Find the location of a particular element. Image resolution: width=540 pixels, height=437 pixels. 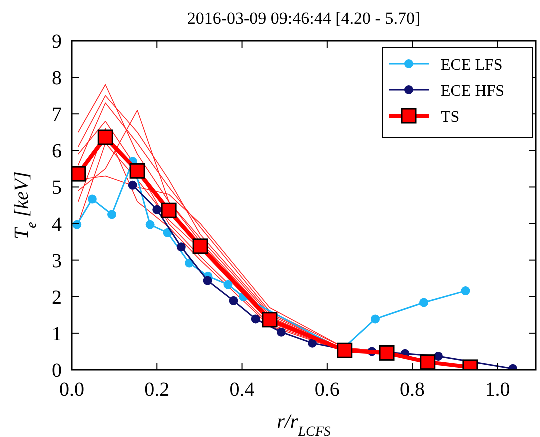

legend-label: TS is located at coordinates (450, 117).